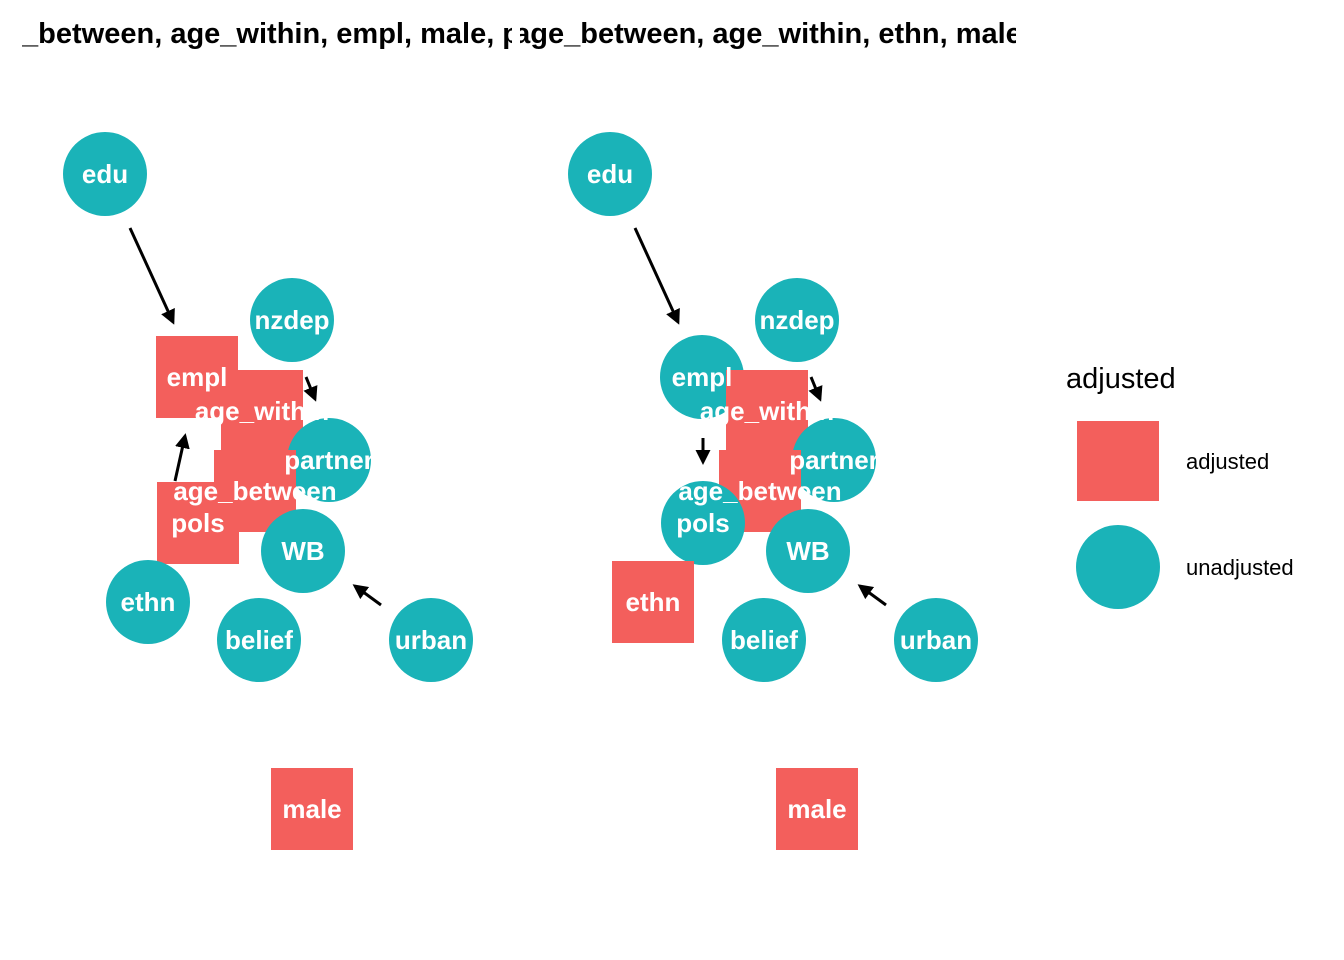 The width and height of the screenshot is (1344, 960). Describe the element at coordinates (1180, 486) in the screenshot. I see `legend: adjusted adjusted unadjusted` at that location.